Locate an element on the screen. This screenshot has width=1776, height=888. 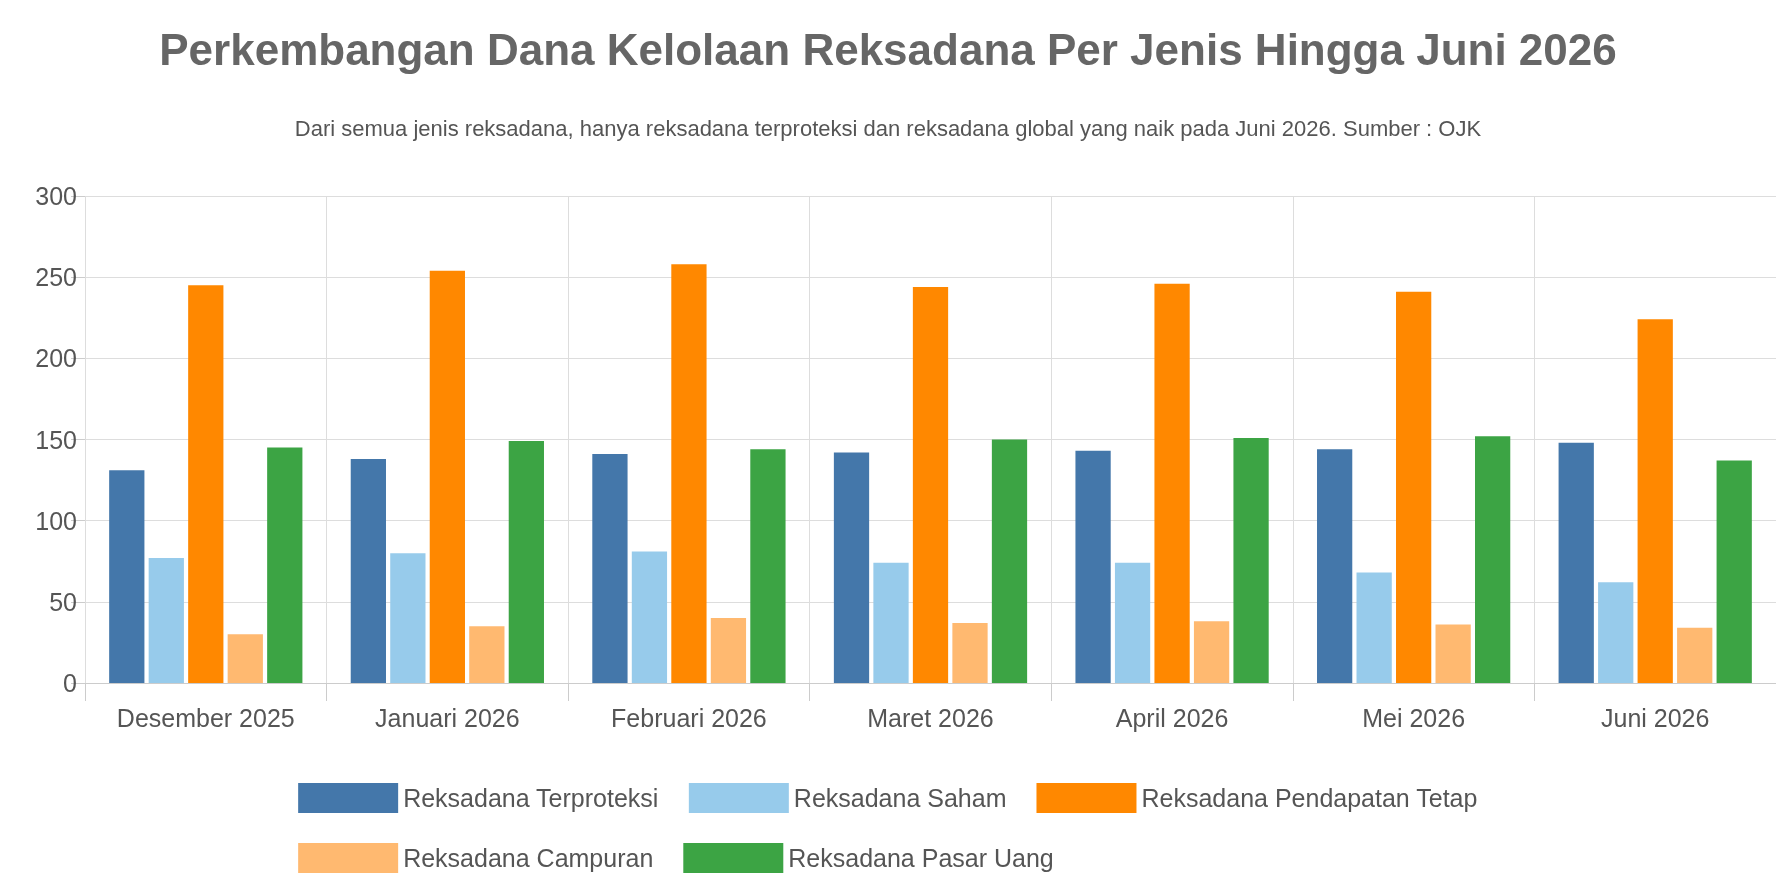
y-tick-label: 100 is located at coordinates (56, 520).